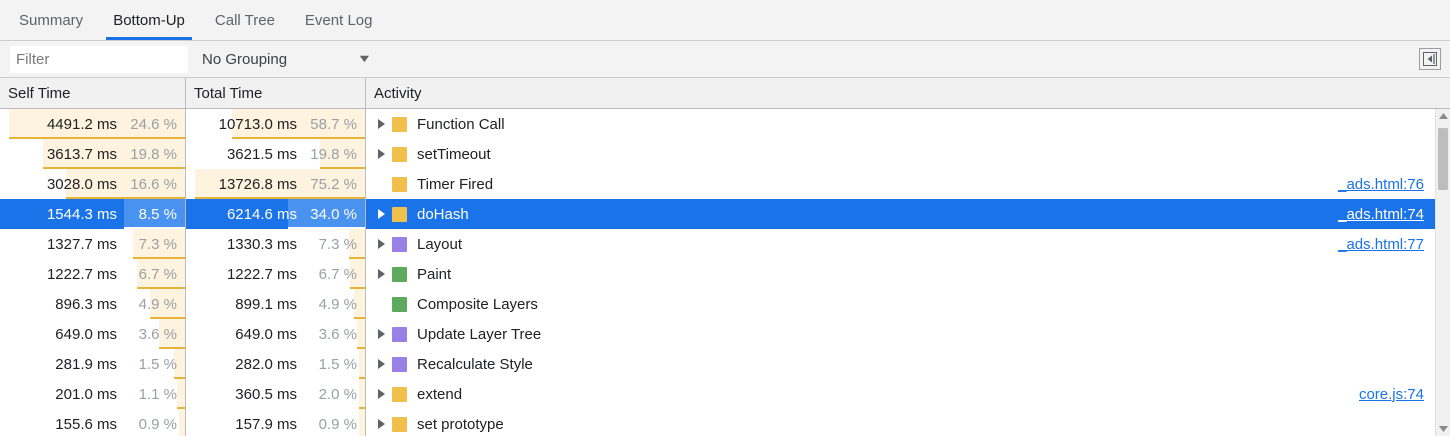 This screenshot has height=437, width=1450. What do you see at coordinates (454, 154) in the screenshot?
I see `activity-label: setTimeout` at bounding box center [454, 154].